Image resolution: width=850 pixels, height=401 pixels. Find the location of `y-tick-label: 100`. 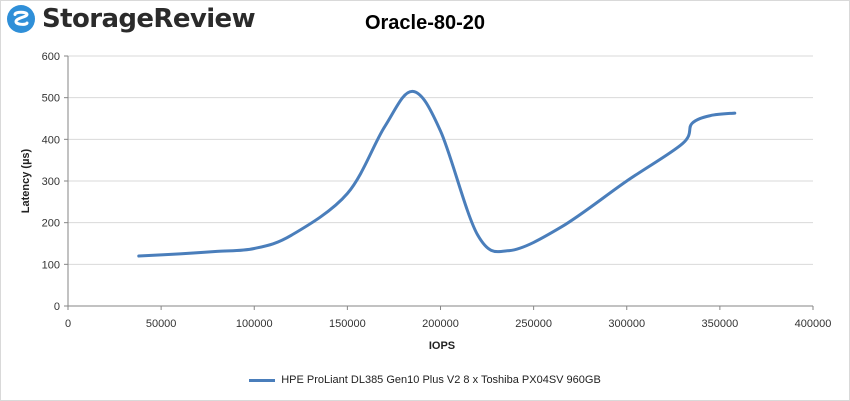

y-tick-label: 100 is located at coordinates (51, 265).